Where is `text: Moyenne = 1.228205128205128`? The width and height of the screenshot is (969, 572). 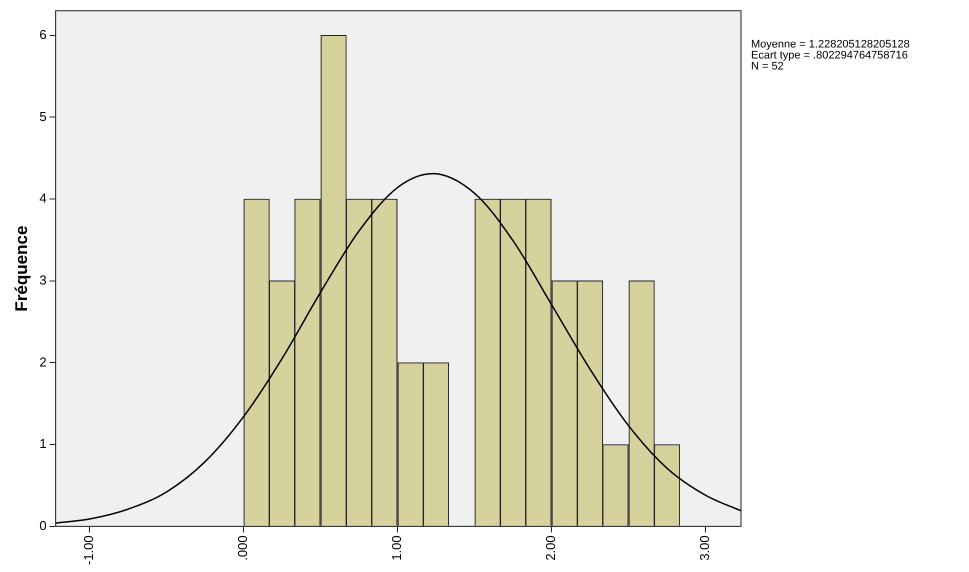 text: Moyenne = 1.228205128205128 is located at coordinates (830, 44).